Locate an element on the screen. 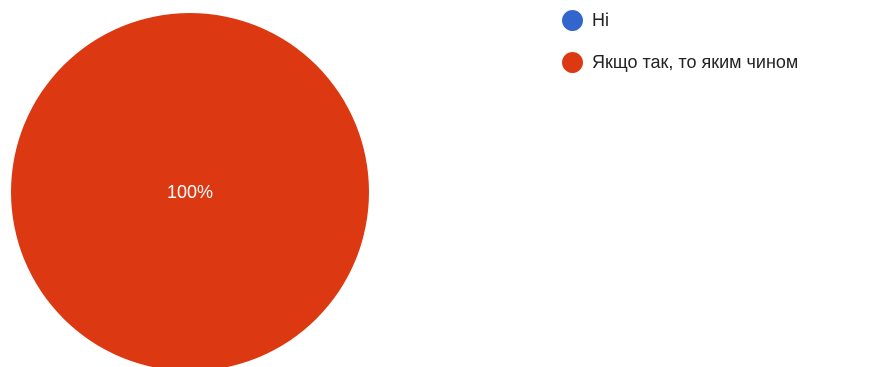 Image resolution: width=873 pixels, height=367 pixels. pie-slice-label-1: 100% is located at coordinates (190, 192).